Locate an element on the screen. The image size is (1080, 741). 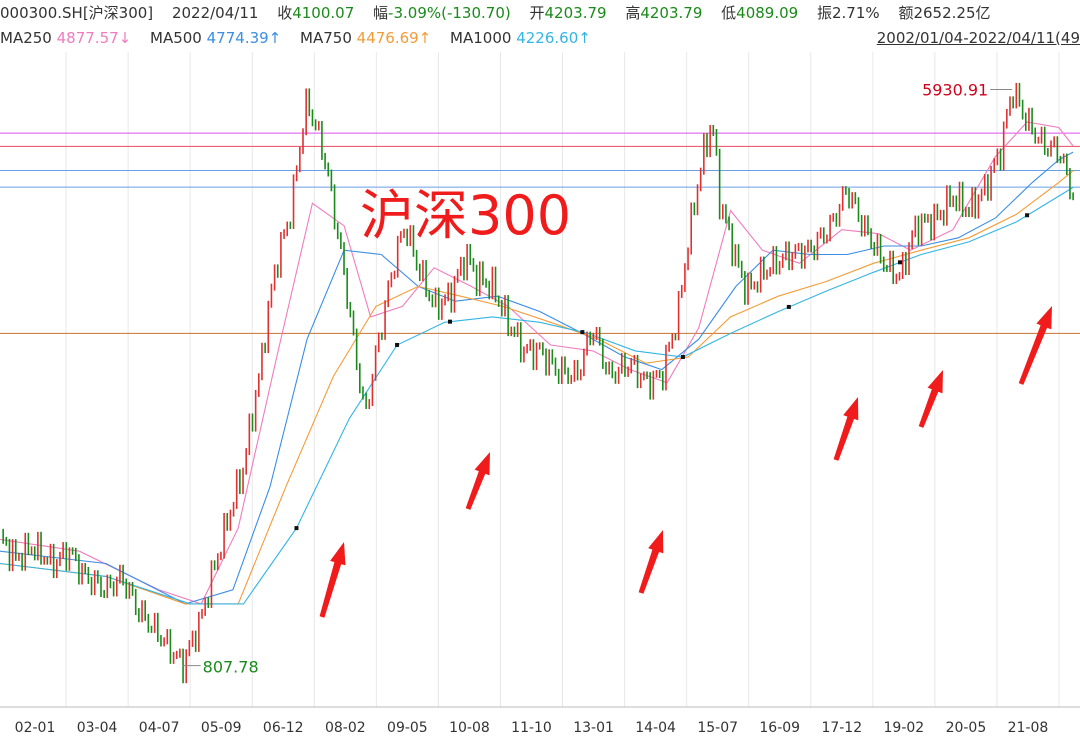
ma1000-value: 4226.60↑ is located at coordinates (553, 38).